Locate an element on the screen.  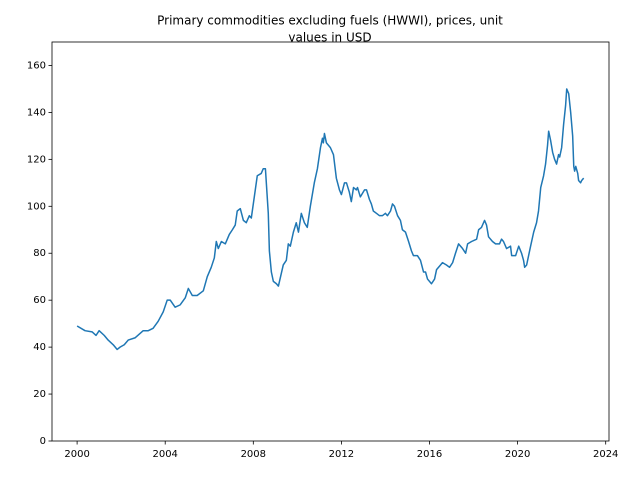
y-tick-label: 40 is located at coordinates (39, 347).